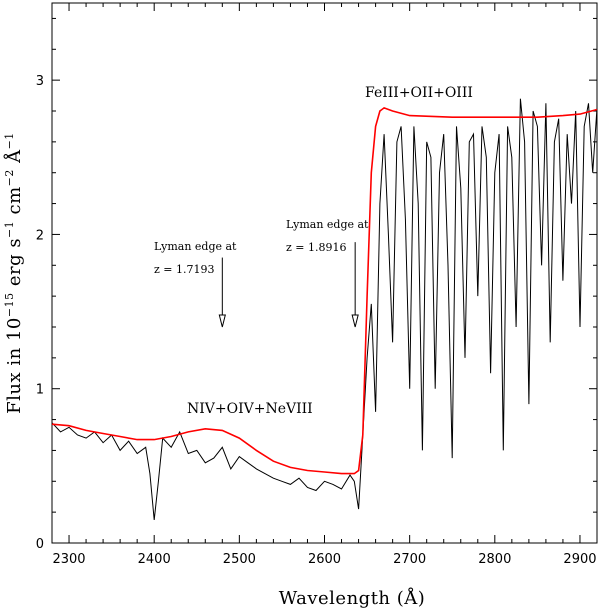 This screenshot has width=600, height=612. What do you see at coordinates (239, 559) in the screenshot?
I see `x-tick-label-2500: 2500` at bounding box center [239, 559].